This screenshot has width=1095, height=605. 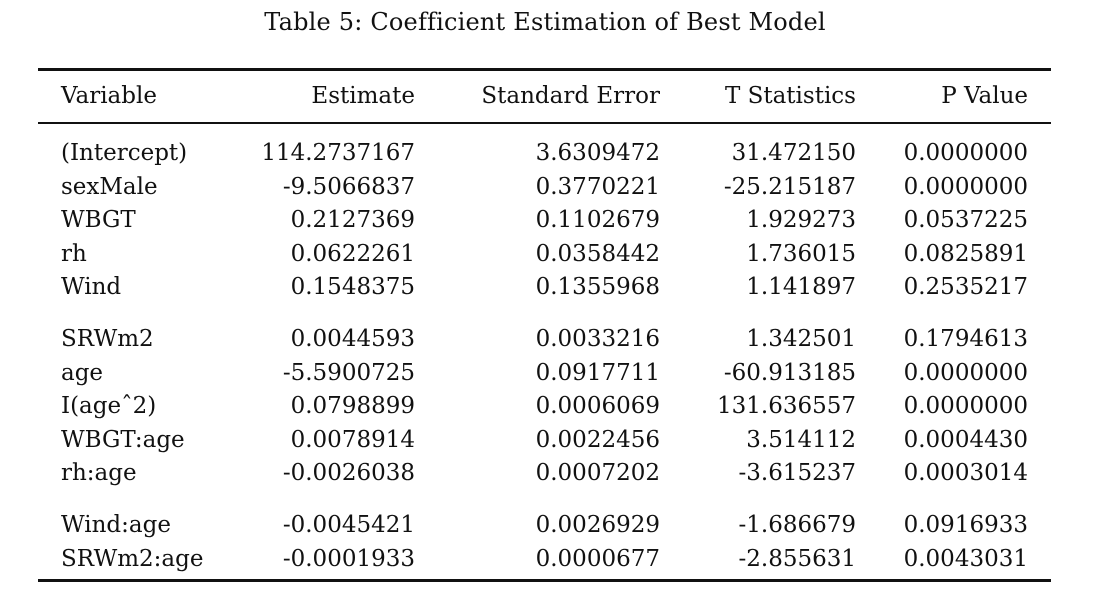 What do you see at coordinates (597, 287) in the screenshot?
I see `cell-standard-error: 0.1355968` at bounding box center [597, 287].